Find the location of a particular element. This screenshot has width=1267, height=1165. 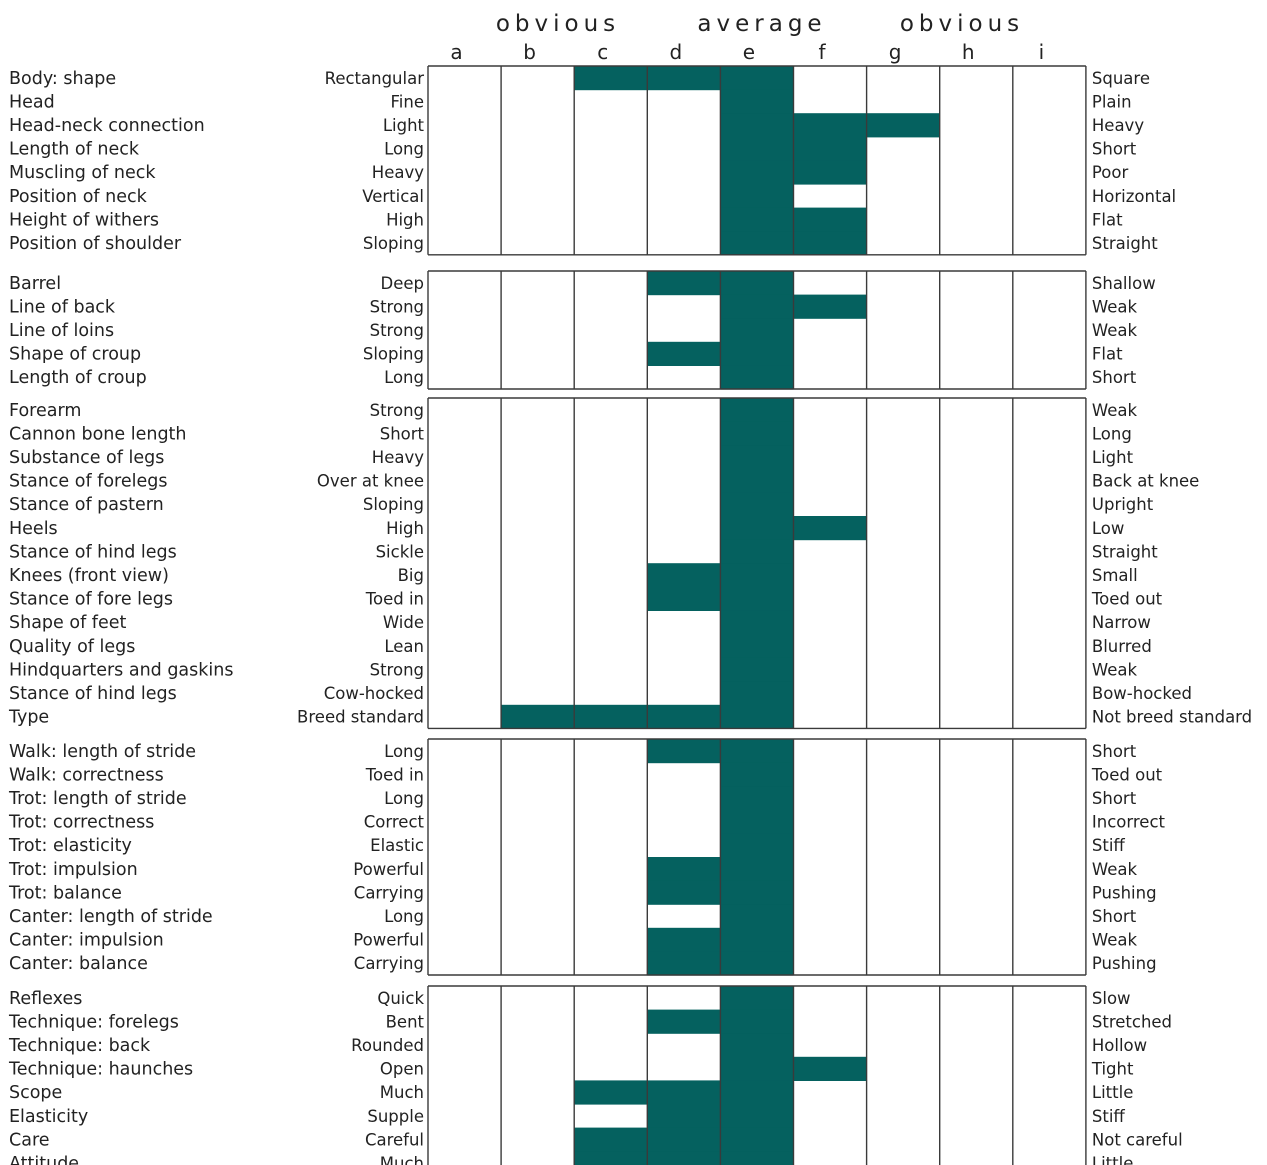

trait-label: Stance of pastern is located at coordinates (86, 505).